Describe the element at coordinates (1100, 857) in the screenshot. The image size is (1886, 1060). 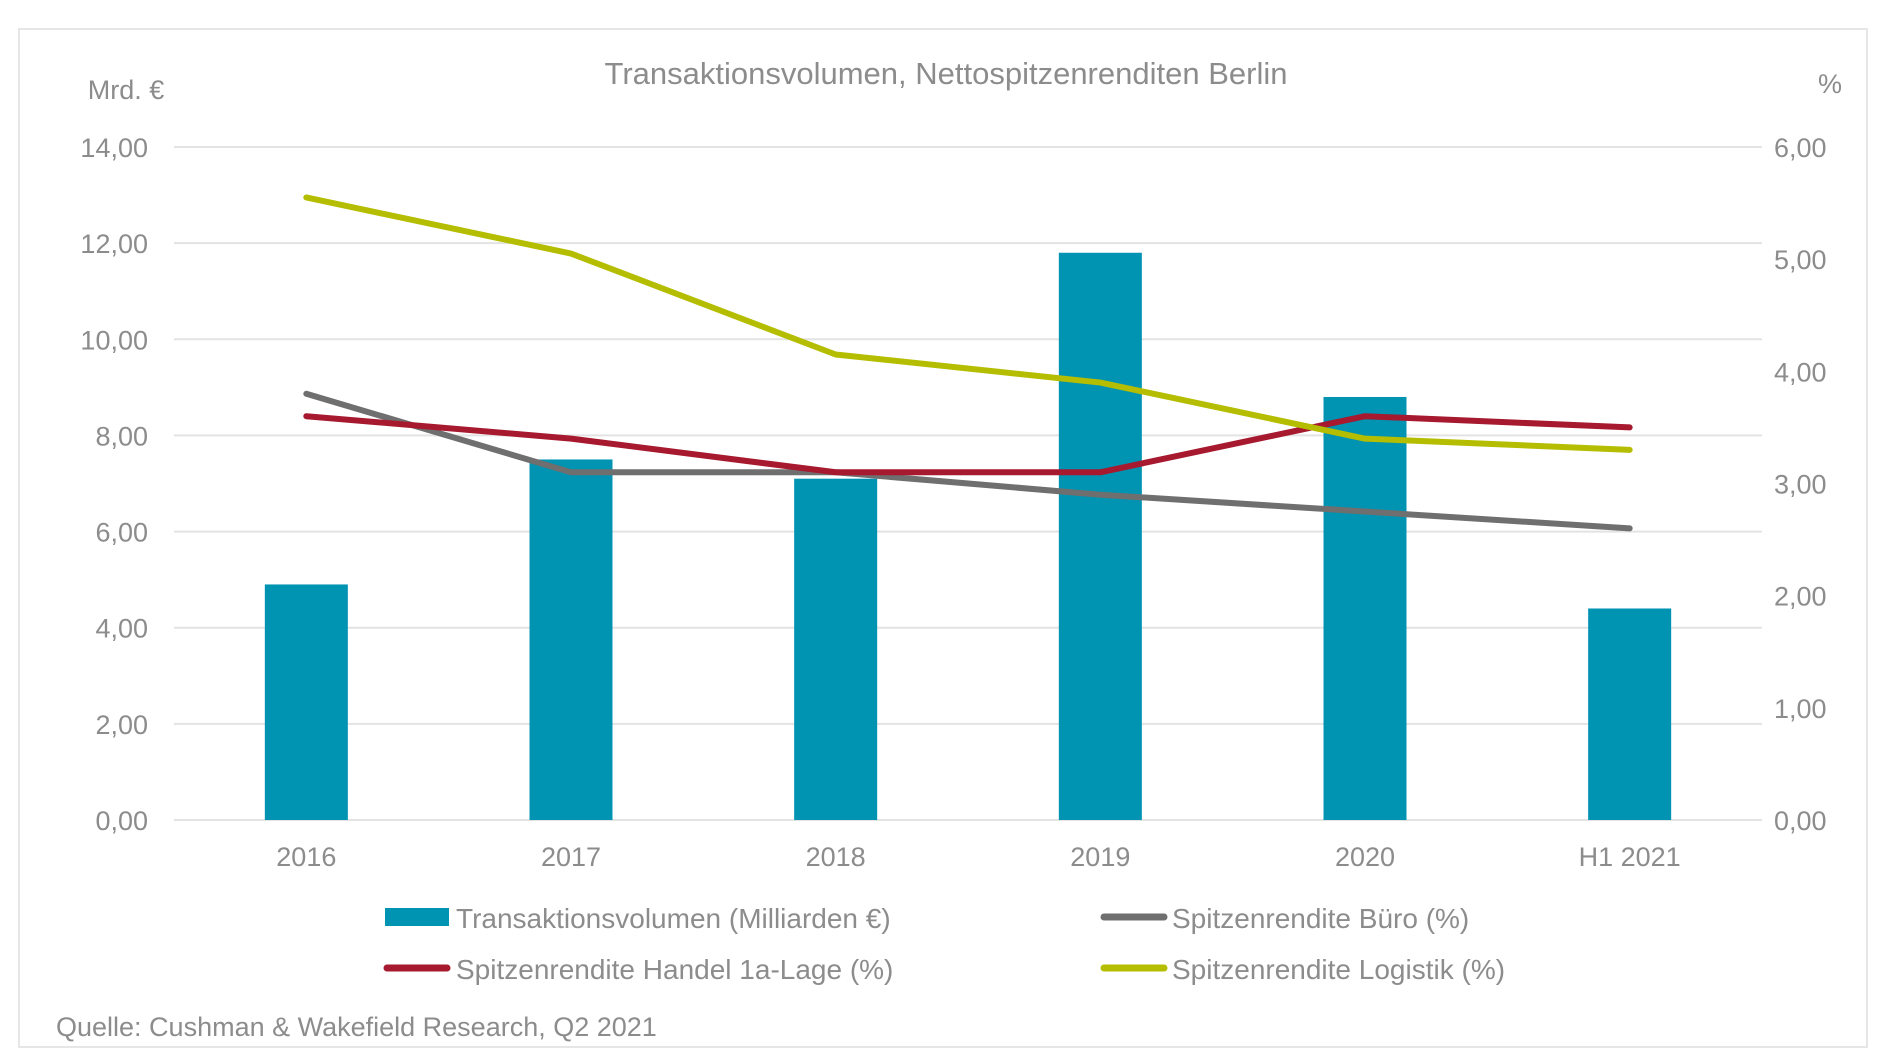
I see `x-tick-label: 2019` at that location.